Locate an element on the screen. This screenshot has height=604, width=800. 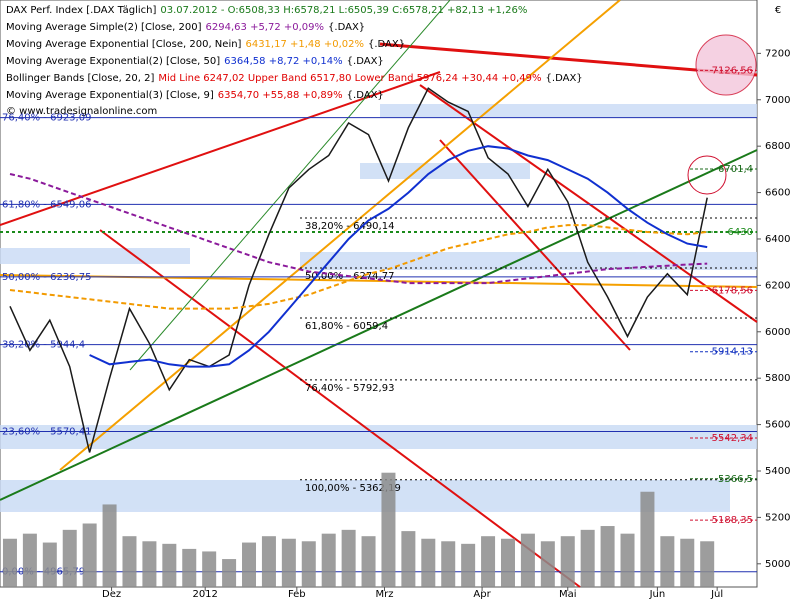
y-tick-label: 5400 is located at coordinates (777, 471).